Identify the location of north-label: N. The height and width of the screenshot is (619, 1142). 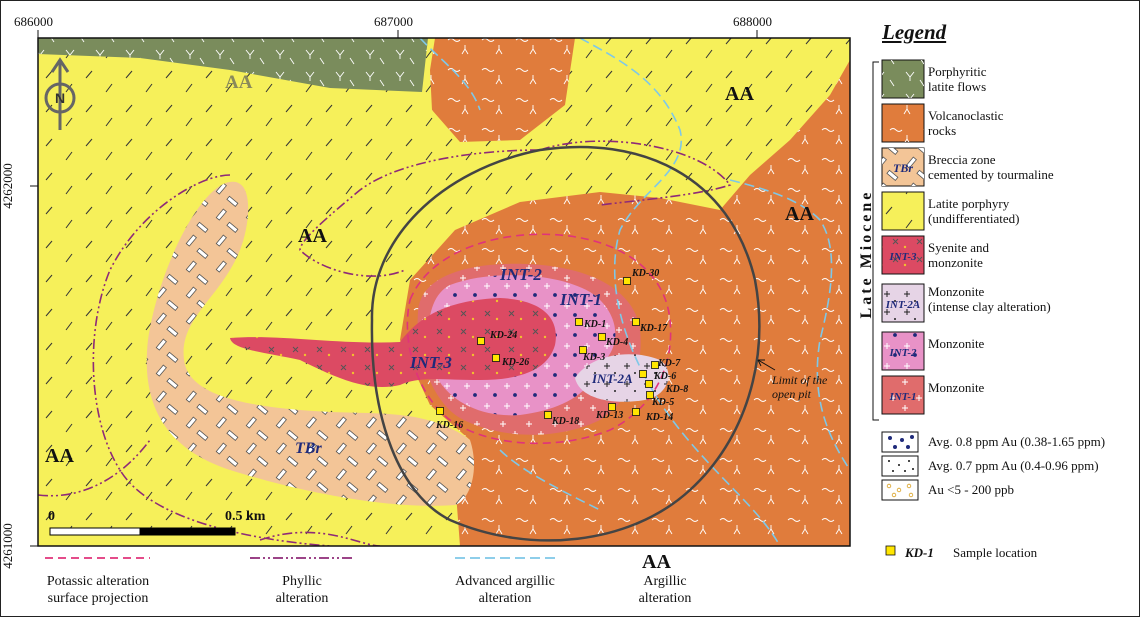
(60, 98).